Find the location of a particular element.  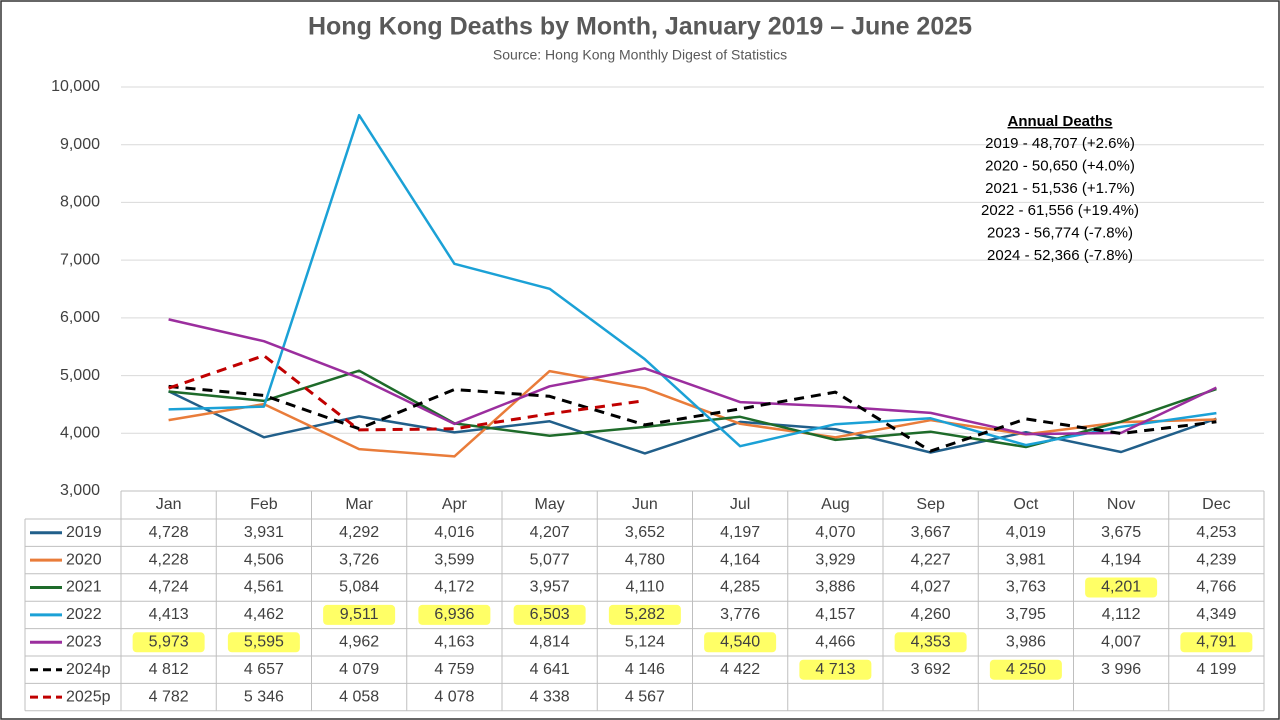

table-cell: 4,197 is located at coordinates (740, 532).